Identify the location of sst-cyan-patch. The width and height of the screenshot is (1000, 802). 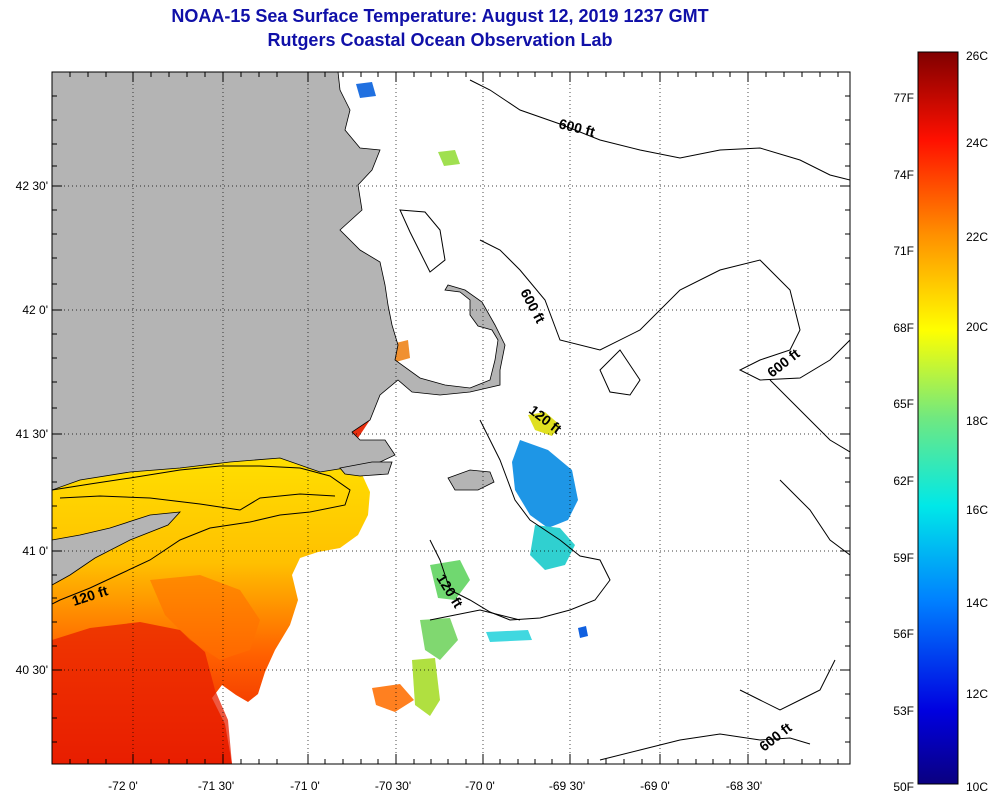
(552, 547).